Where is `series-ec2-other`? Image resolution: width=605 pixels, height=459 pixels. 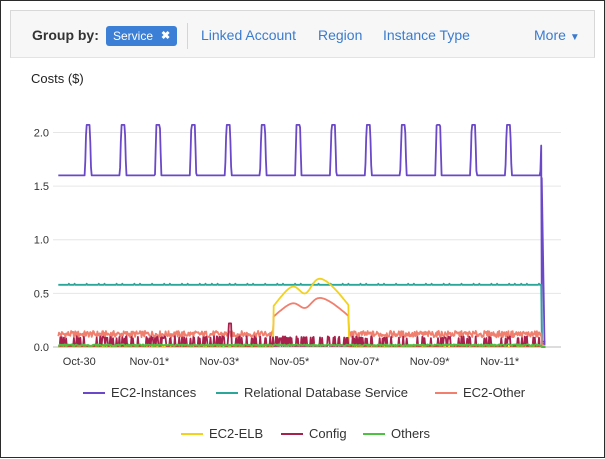 series-ec2-other is located at coordinates (301, 321).